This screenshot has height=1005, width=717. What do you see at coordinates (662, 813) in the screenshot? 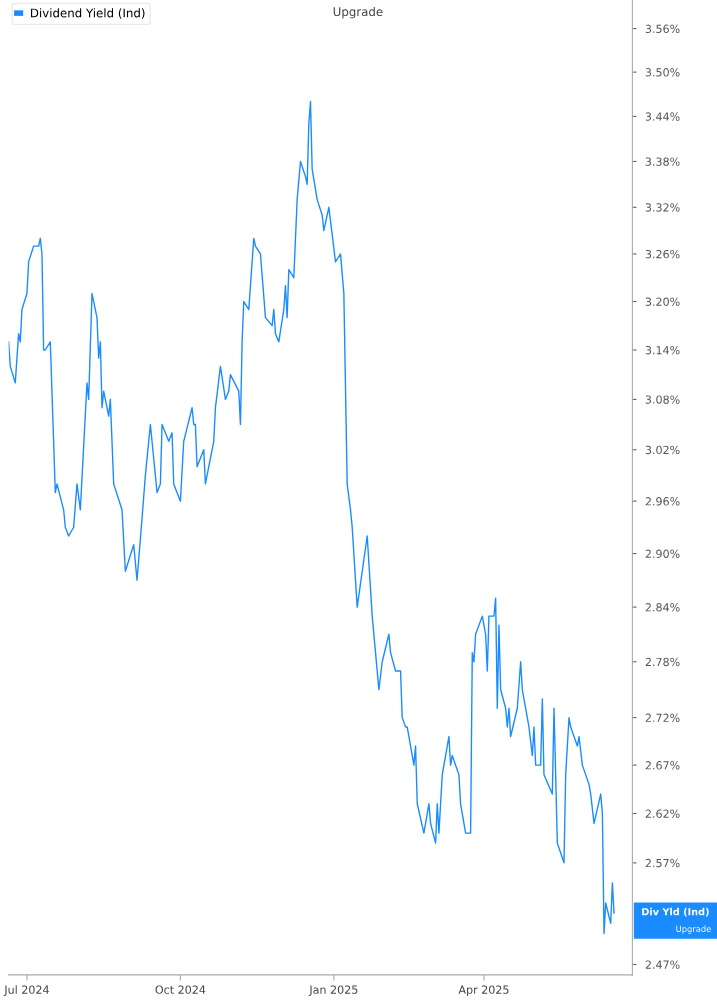
I see `y-tick-label: 2.62%` at bounding box center [662, 813].